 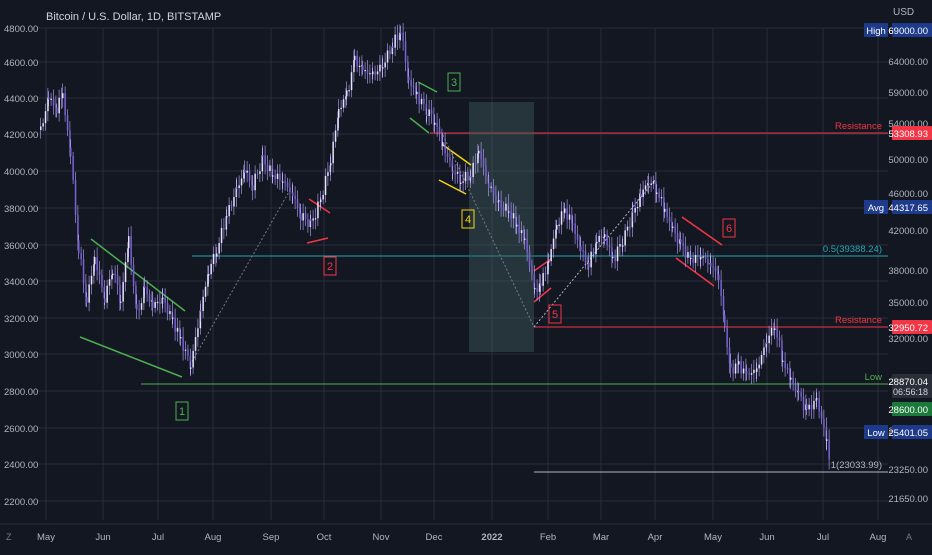 I want to click on right-axis-tick: 54000.00, so click(x=908, y=124).